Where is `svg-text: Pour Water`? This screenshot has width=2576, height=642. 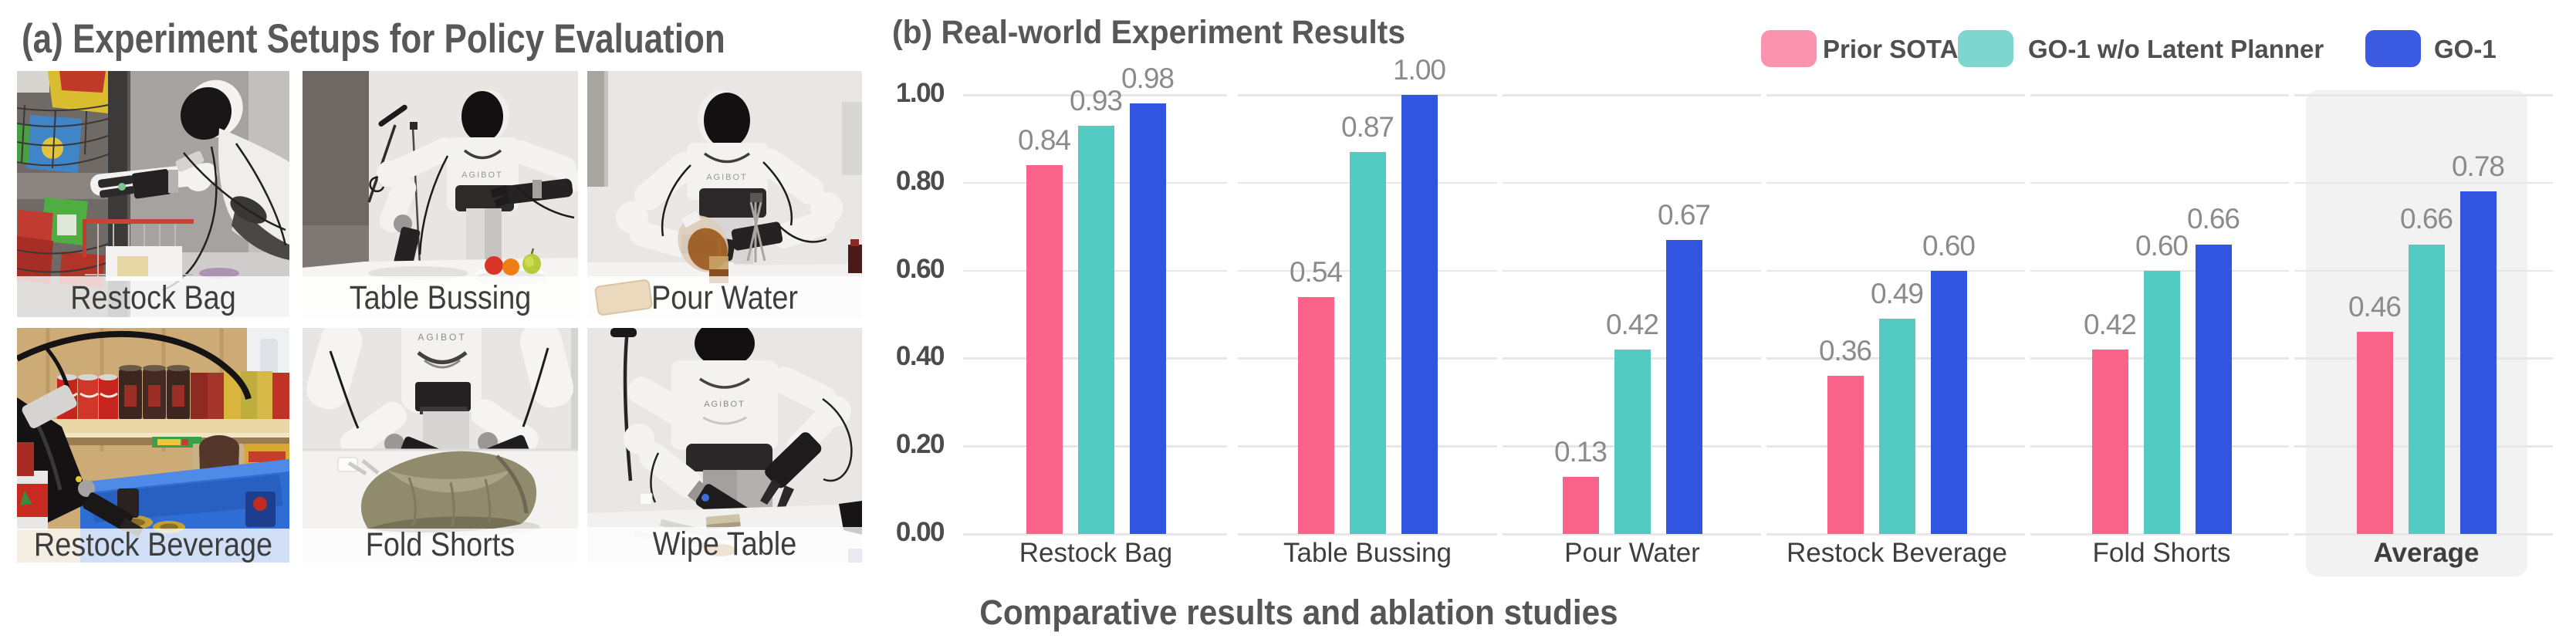
svg-text: Pour Water is located at coordinates (724, 297).